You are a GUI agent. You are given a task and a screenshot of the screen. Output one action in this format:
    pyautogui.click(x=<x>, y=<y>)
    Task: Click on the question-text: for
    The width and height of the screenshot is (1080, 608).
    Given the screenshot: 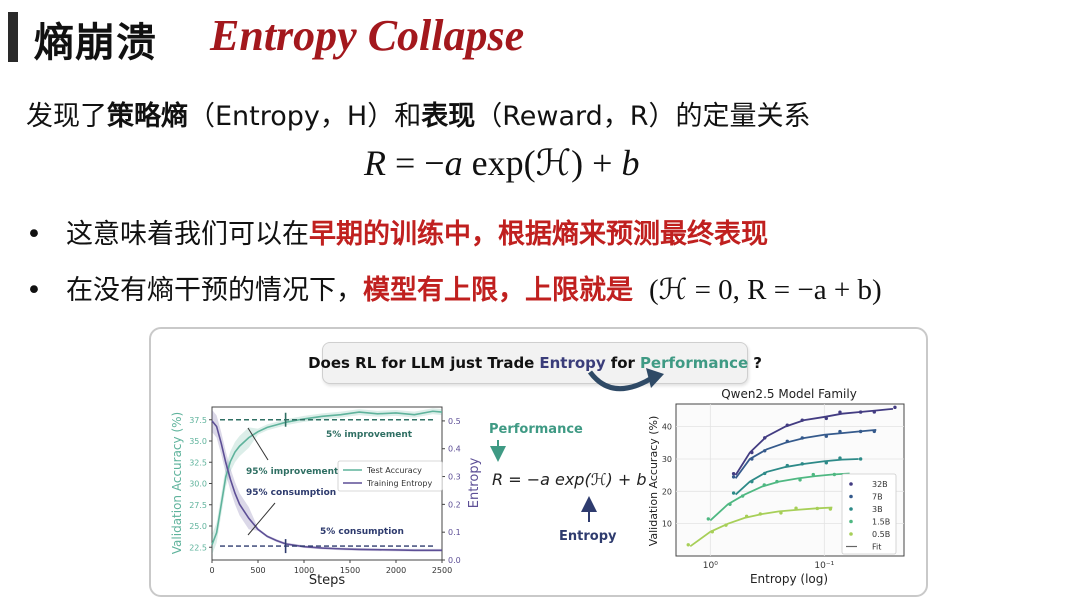 What is the action you would take?
    pyautogui.click(x=622, y=363)
    